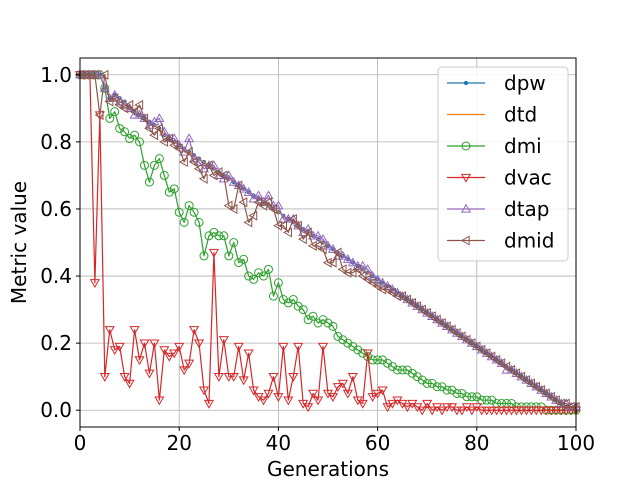 This screenshot has width=640, height=480. Describe the element at coordinates (178, 443) in the screenshot. I see `x-tick-label: 20` at that location.